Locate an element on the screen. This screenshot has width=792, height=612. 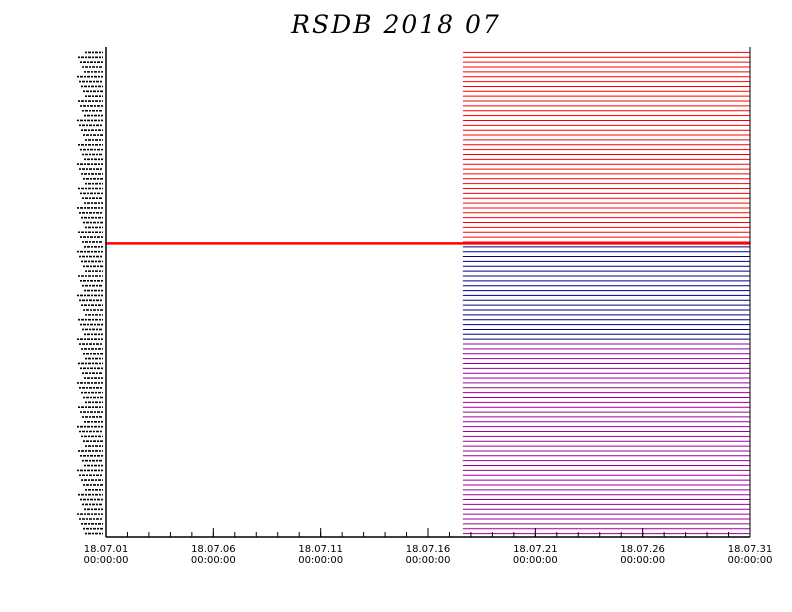
chart-title: RSDB 2018 07 is located at coordinates (396, 24).